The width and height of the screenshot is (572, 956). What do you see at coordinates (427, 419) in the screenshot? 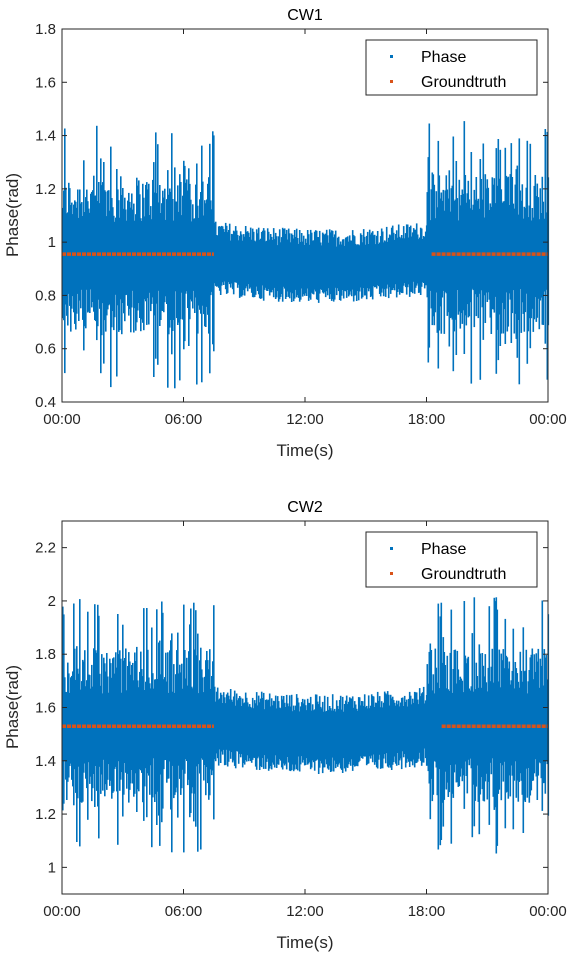
I see `cw1-x-tick-label: 18:00` at bounding box center [427, 419].